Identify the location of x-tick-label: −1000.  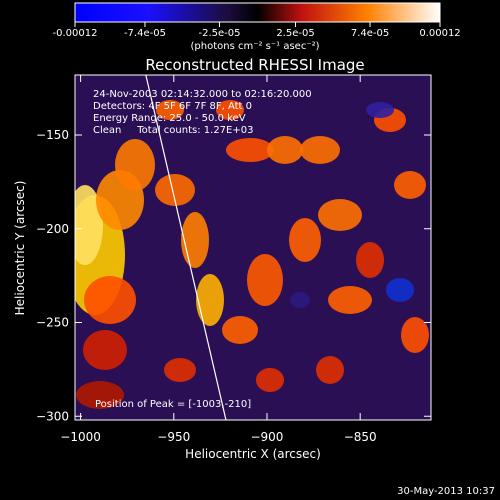
(80, 437).